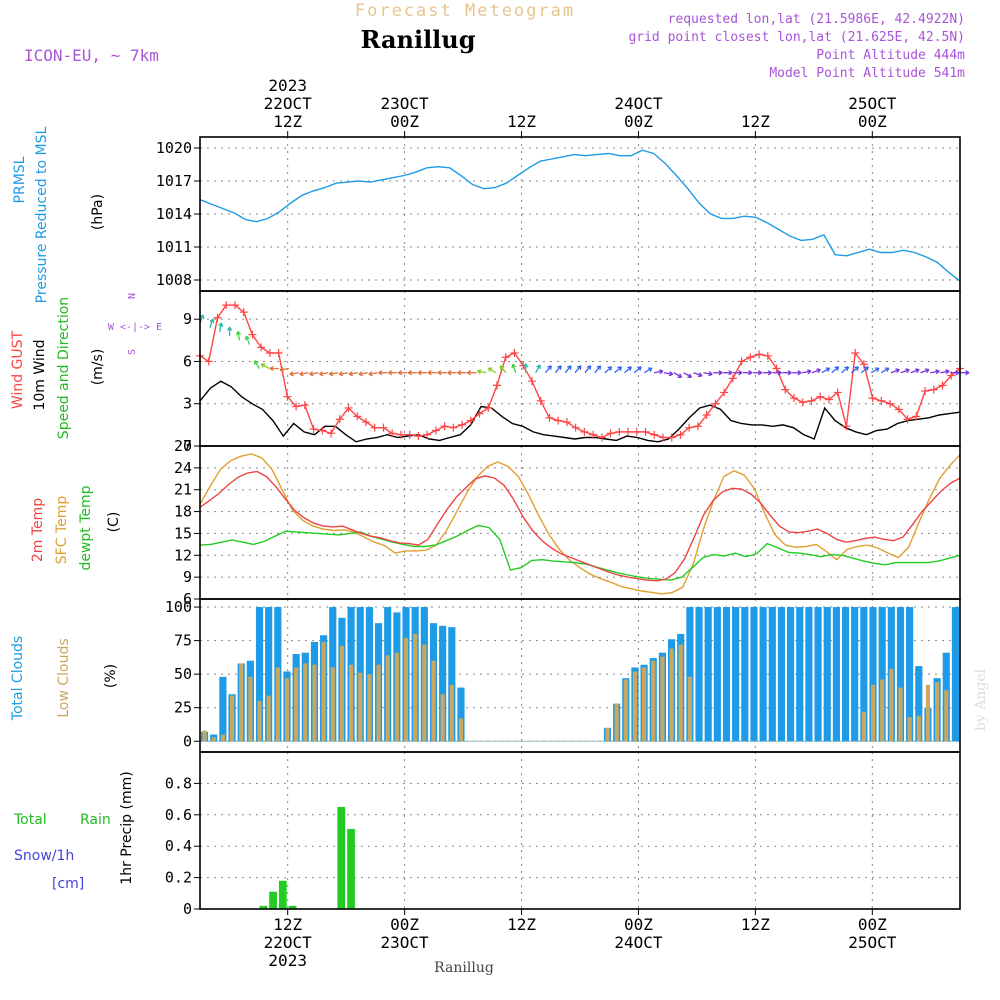  What do you see at coordinates (42, 214) in the screenshot?
I see `pressure-label-full: Pressure Reduced to MSL` at bounding box center [42, 214].